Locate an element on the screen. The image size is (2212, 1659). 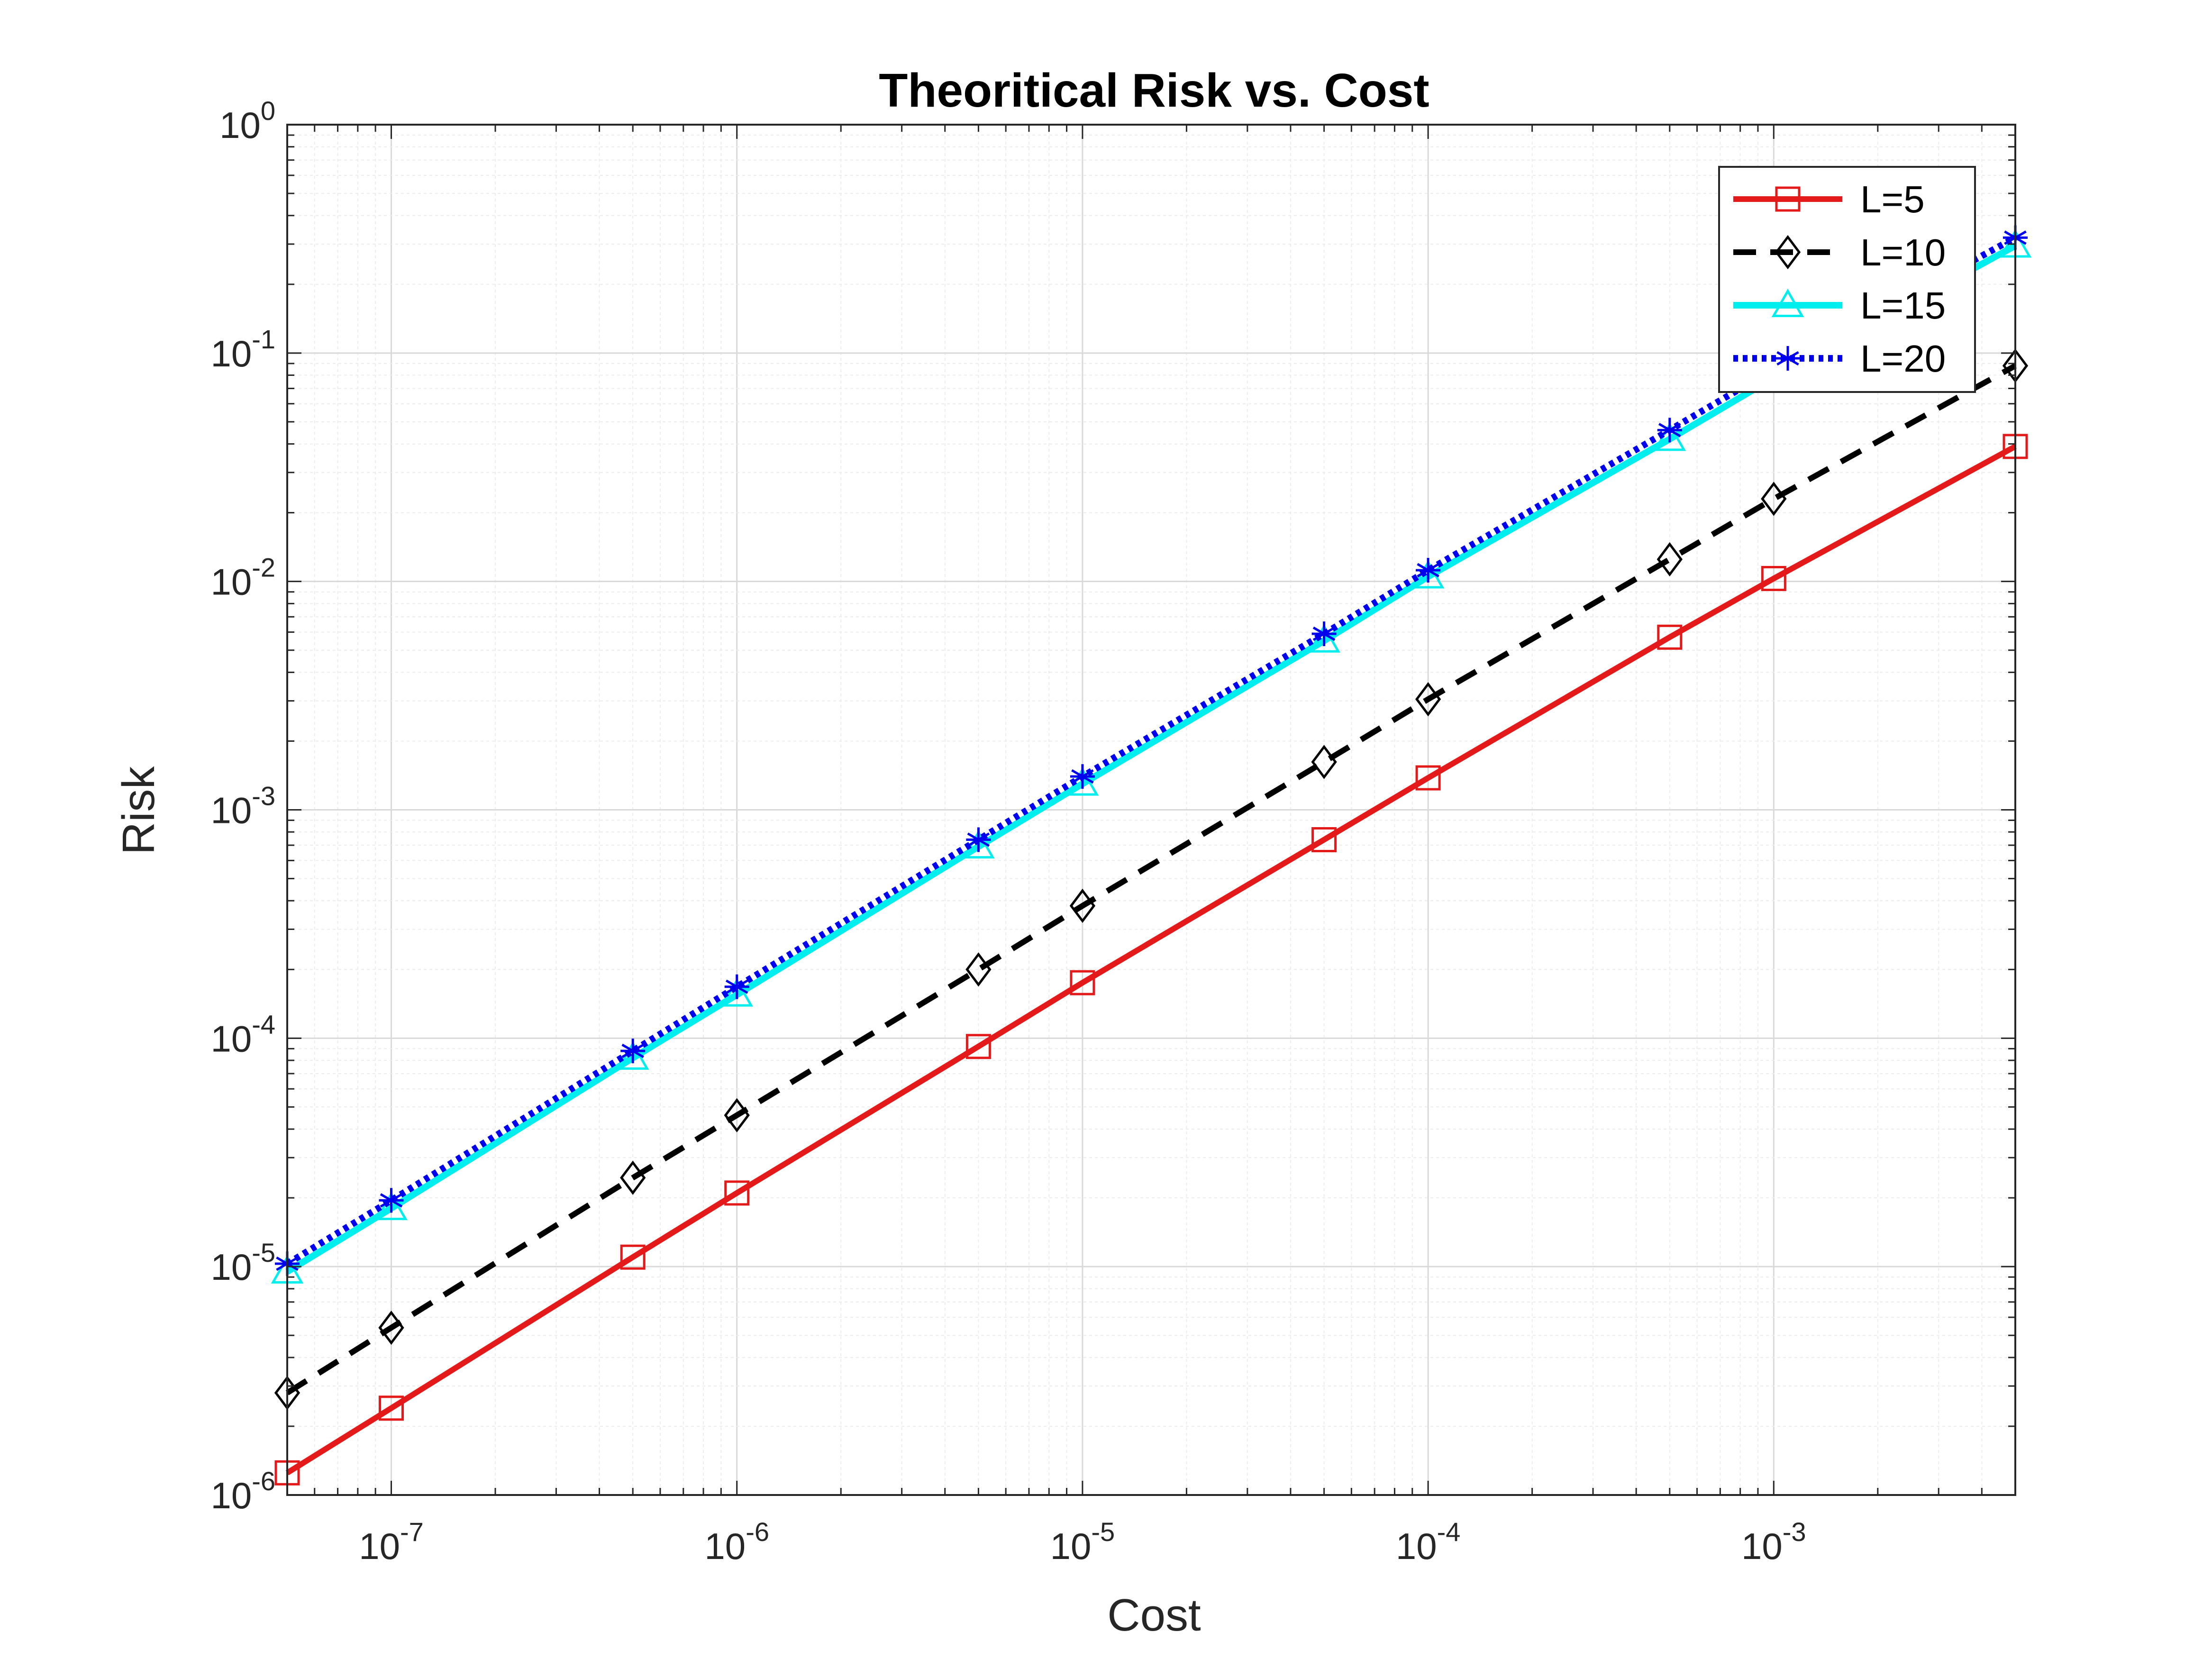
legend: L=5 L=10 L=15 L=20 is located at coordinates (1847, 279).